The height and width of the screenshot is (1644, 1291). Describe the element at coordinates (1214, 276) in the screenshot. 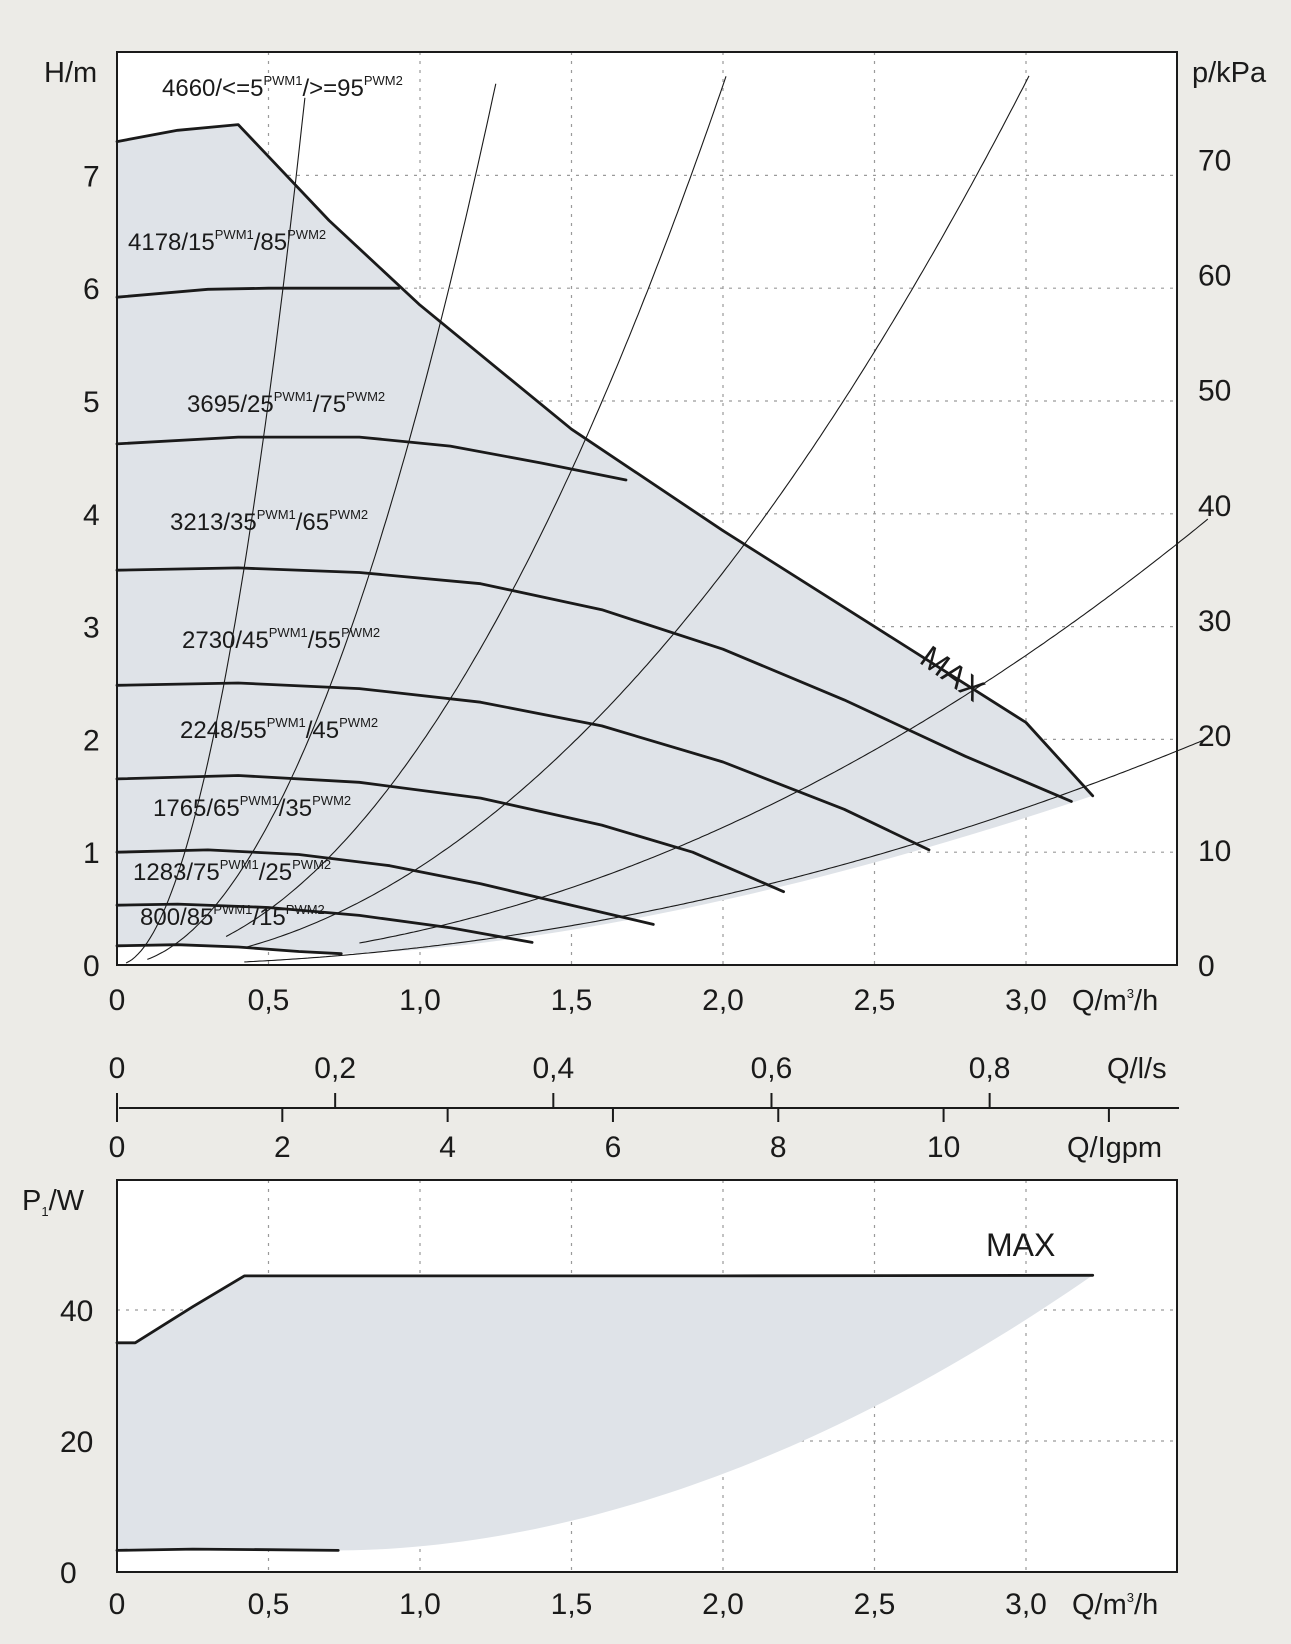

I see `y2-tick-label: 60` at that location.